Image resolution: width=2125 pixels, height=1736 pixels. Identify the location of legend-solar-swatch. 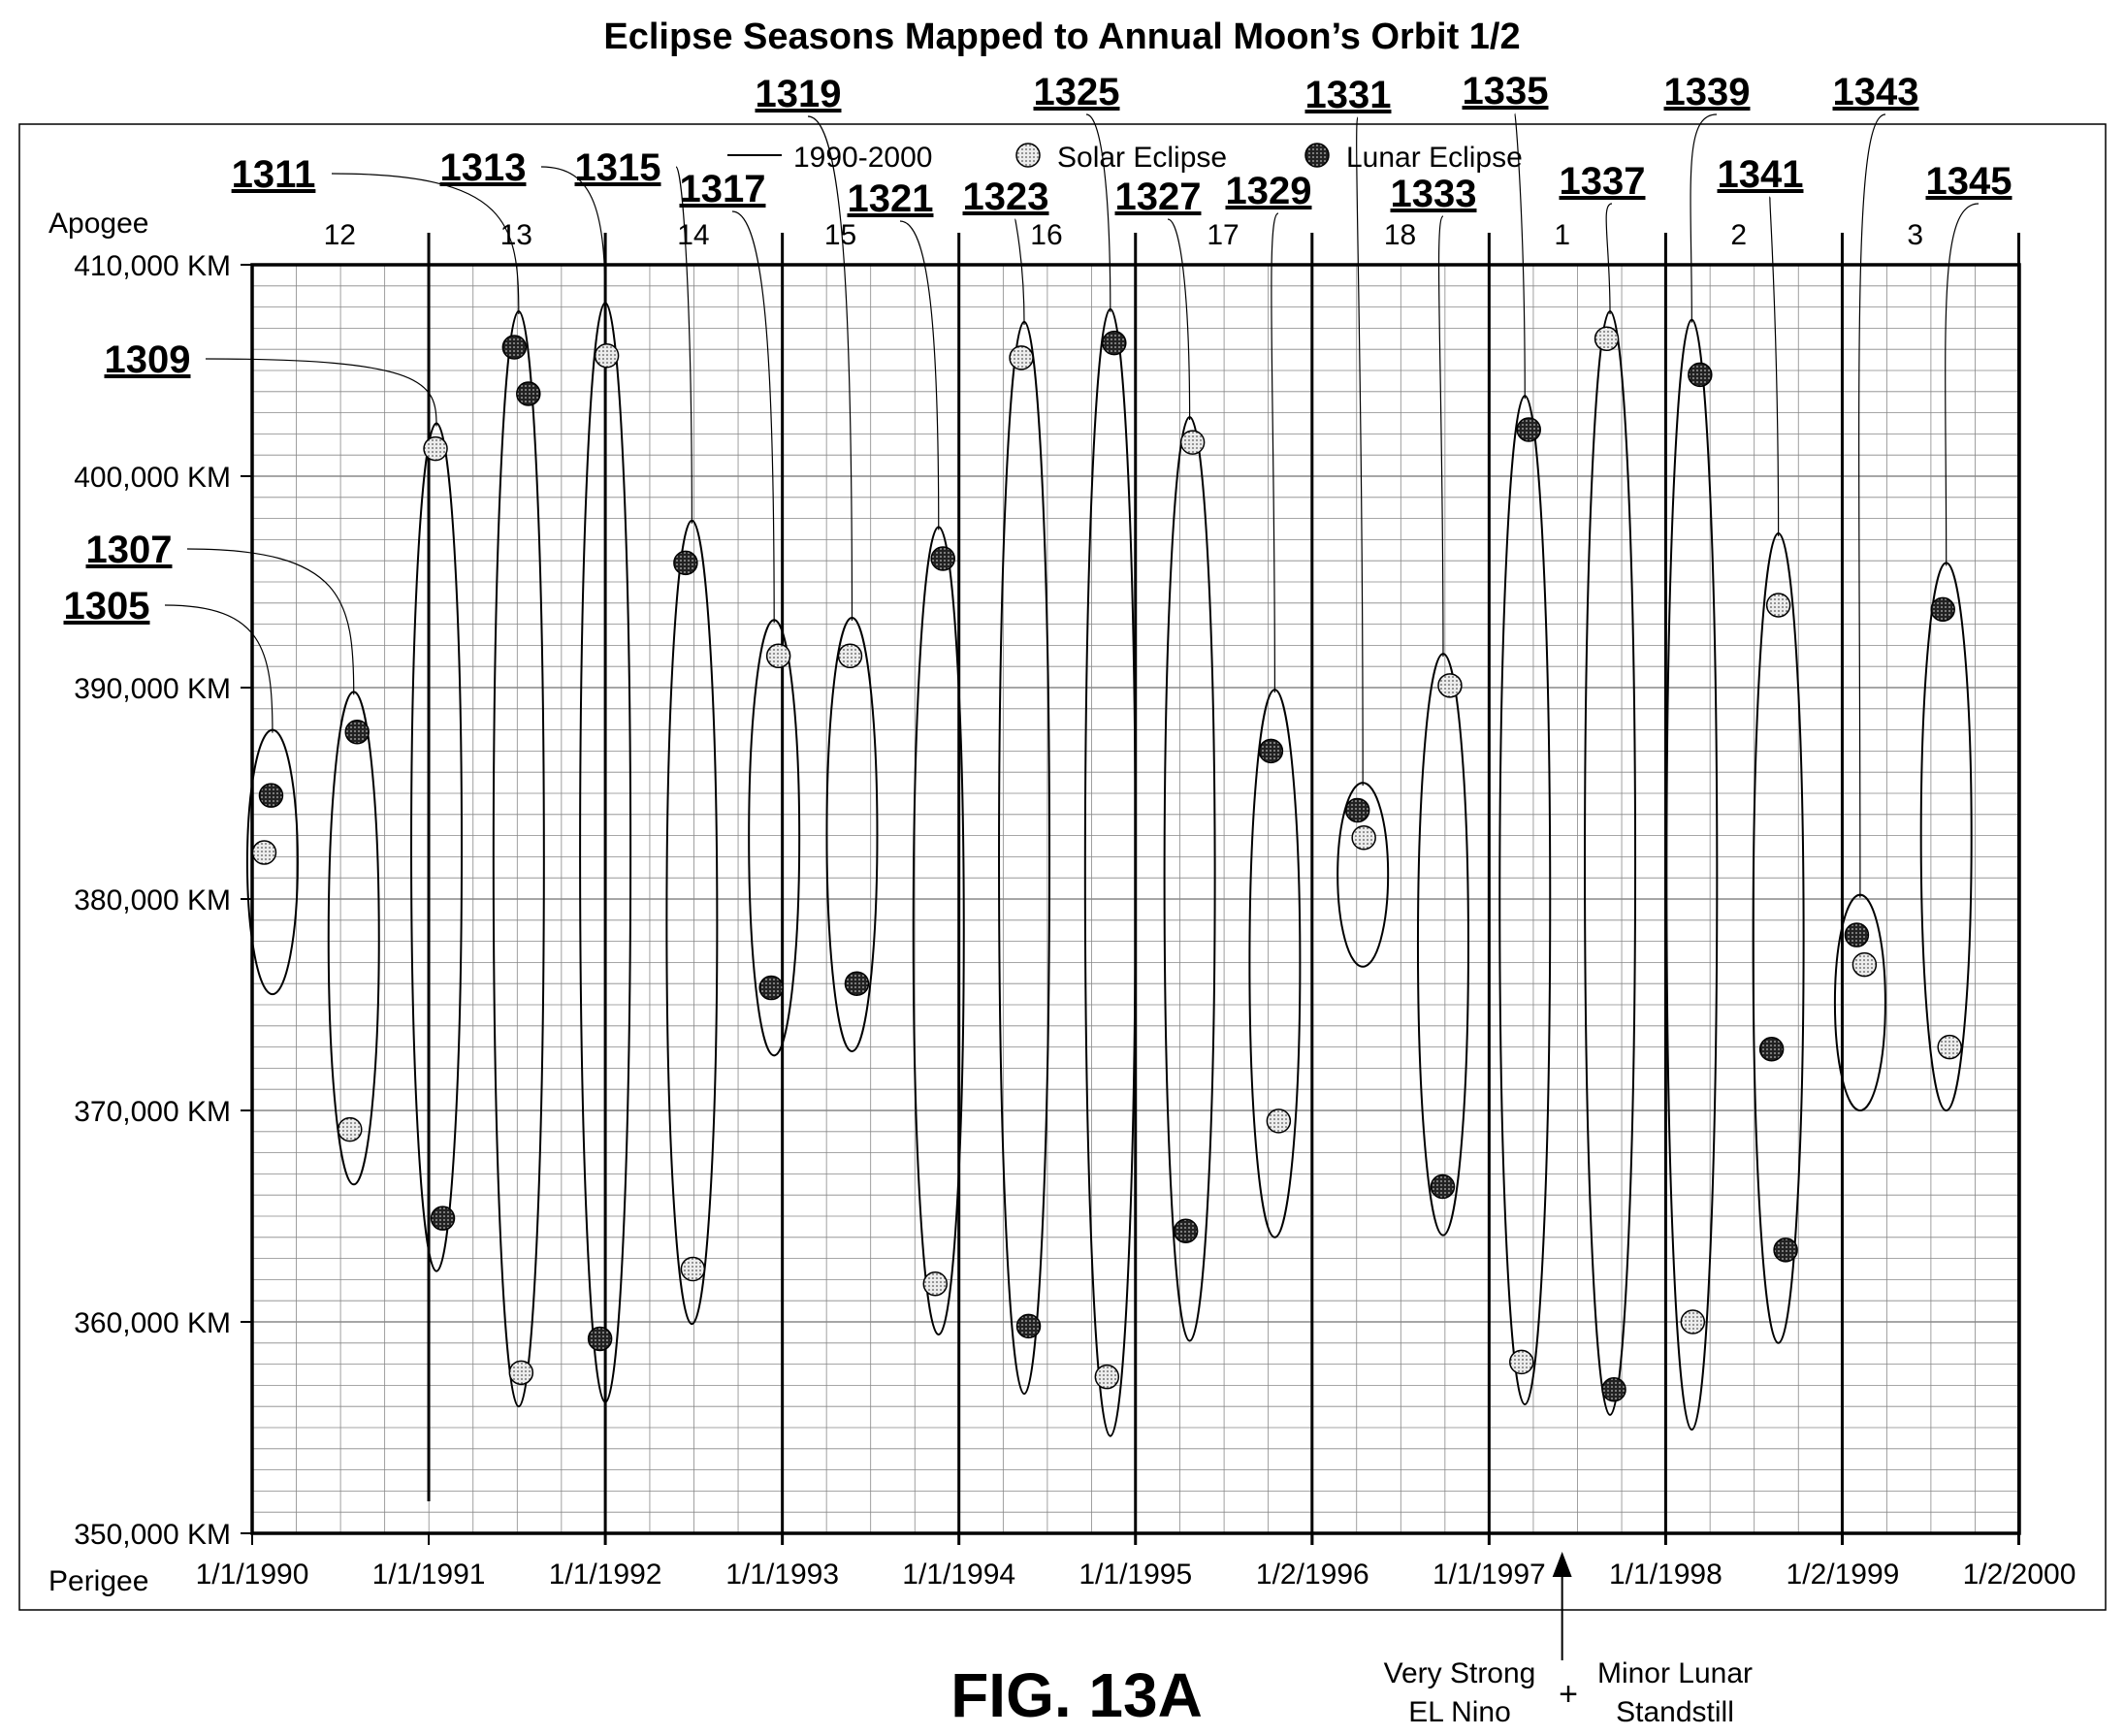
(1028, 155).